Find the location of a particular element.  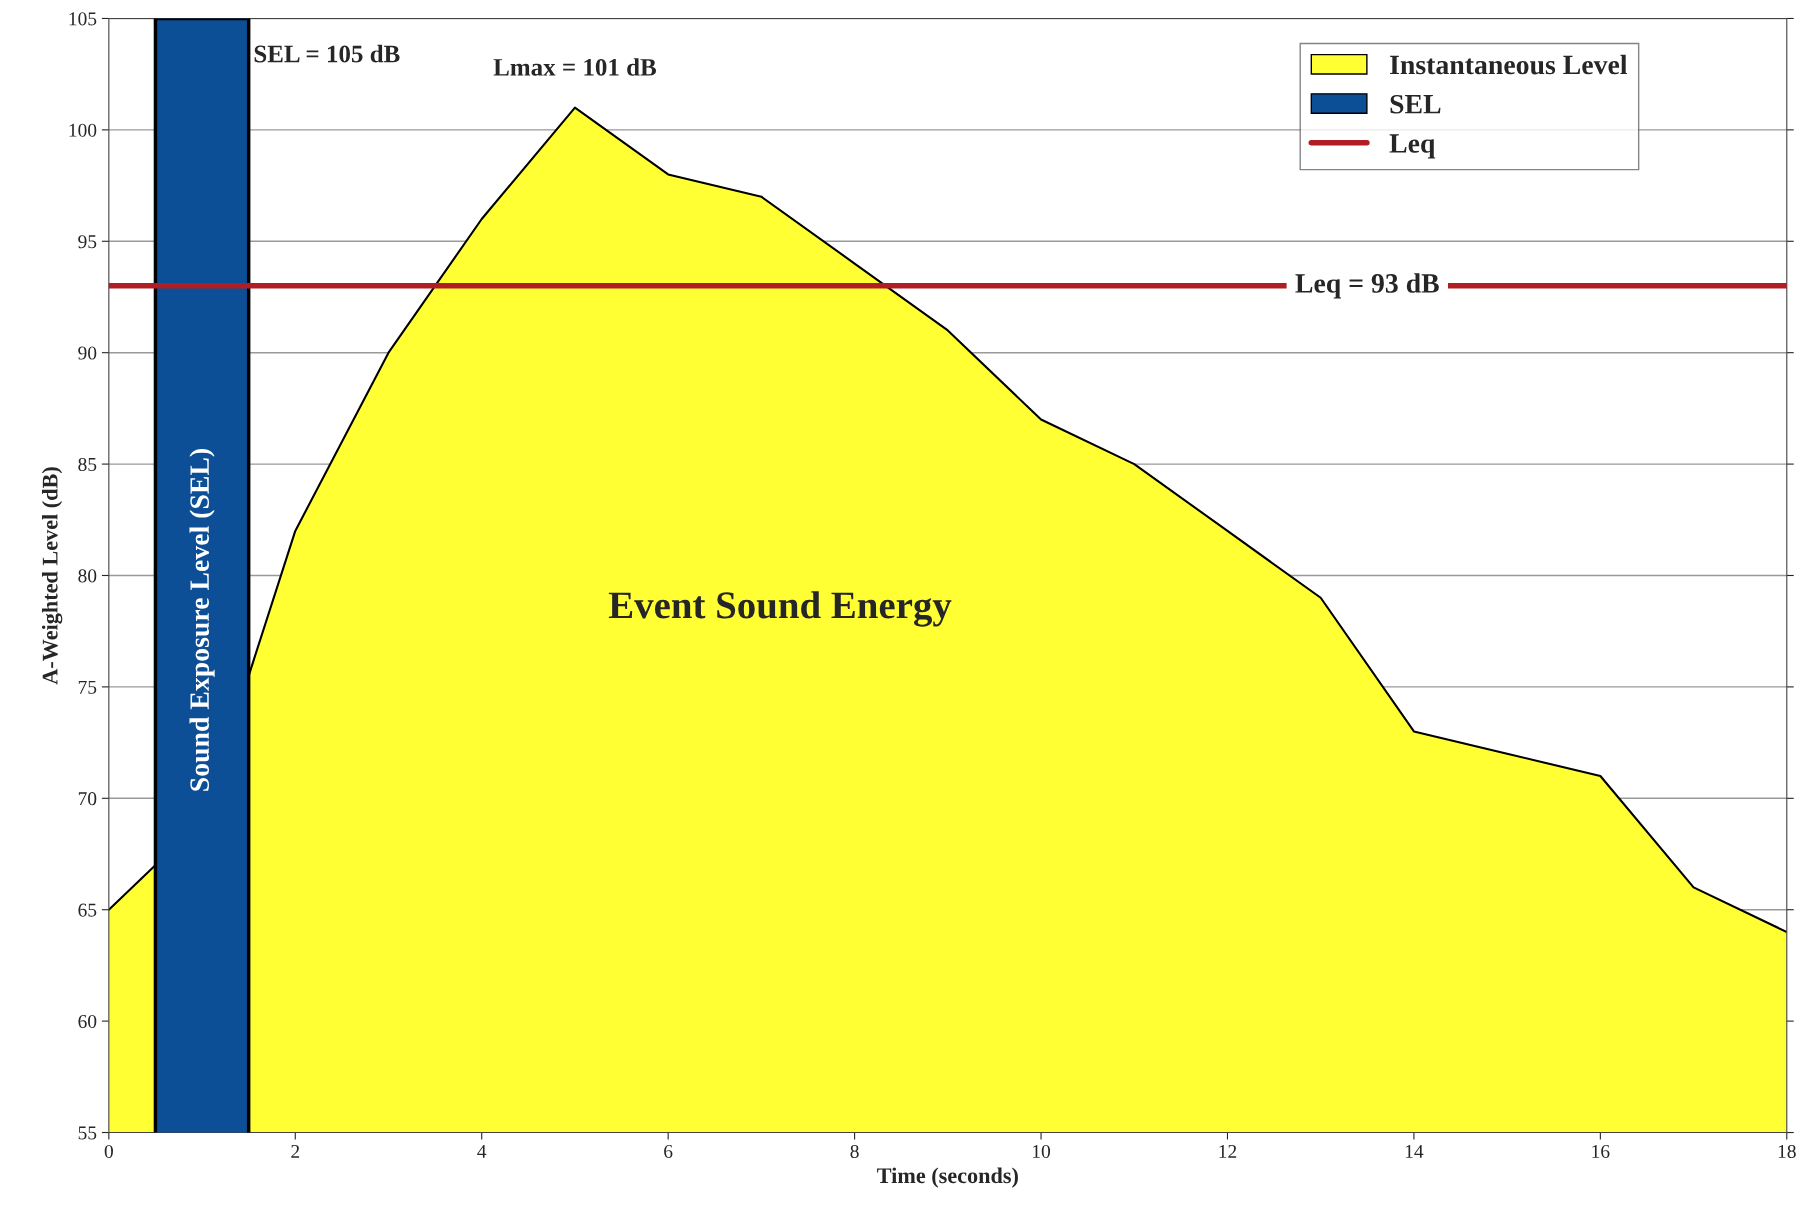

annotation: Lmax = 101 dB is located at coordinates (575, 67).